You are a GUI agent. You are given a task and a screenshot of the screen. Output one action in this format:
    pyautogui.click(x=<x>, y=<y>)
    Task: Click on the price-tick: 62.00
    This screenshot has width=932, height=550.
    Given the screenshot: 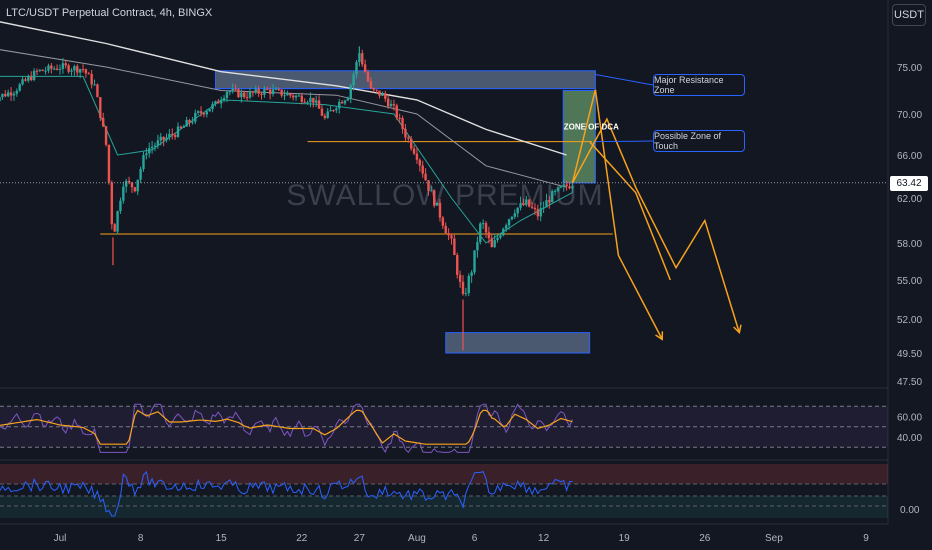 What is the action you would take?
    pyautogui.click(x=909, y=199)
    